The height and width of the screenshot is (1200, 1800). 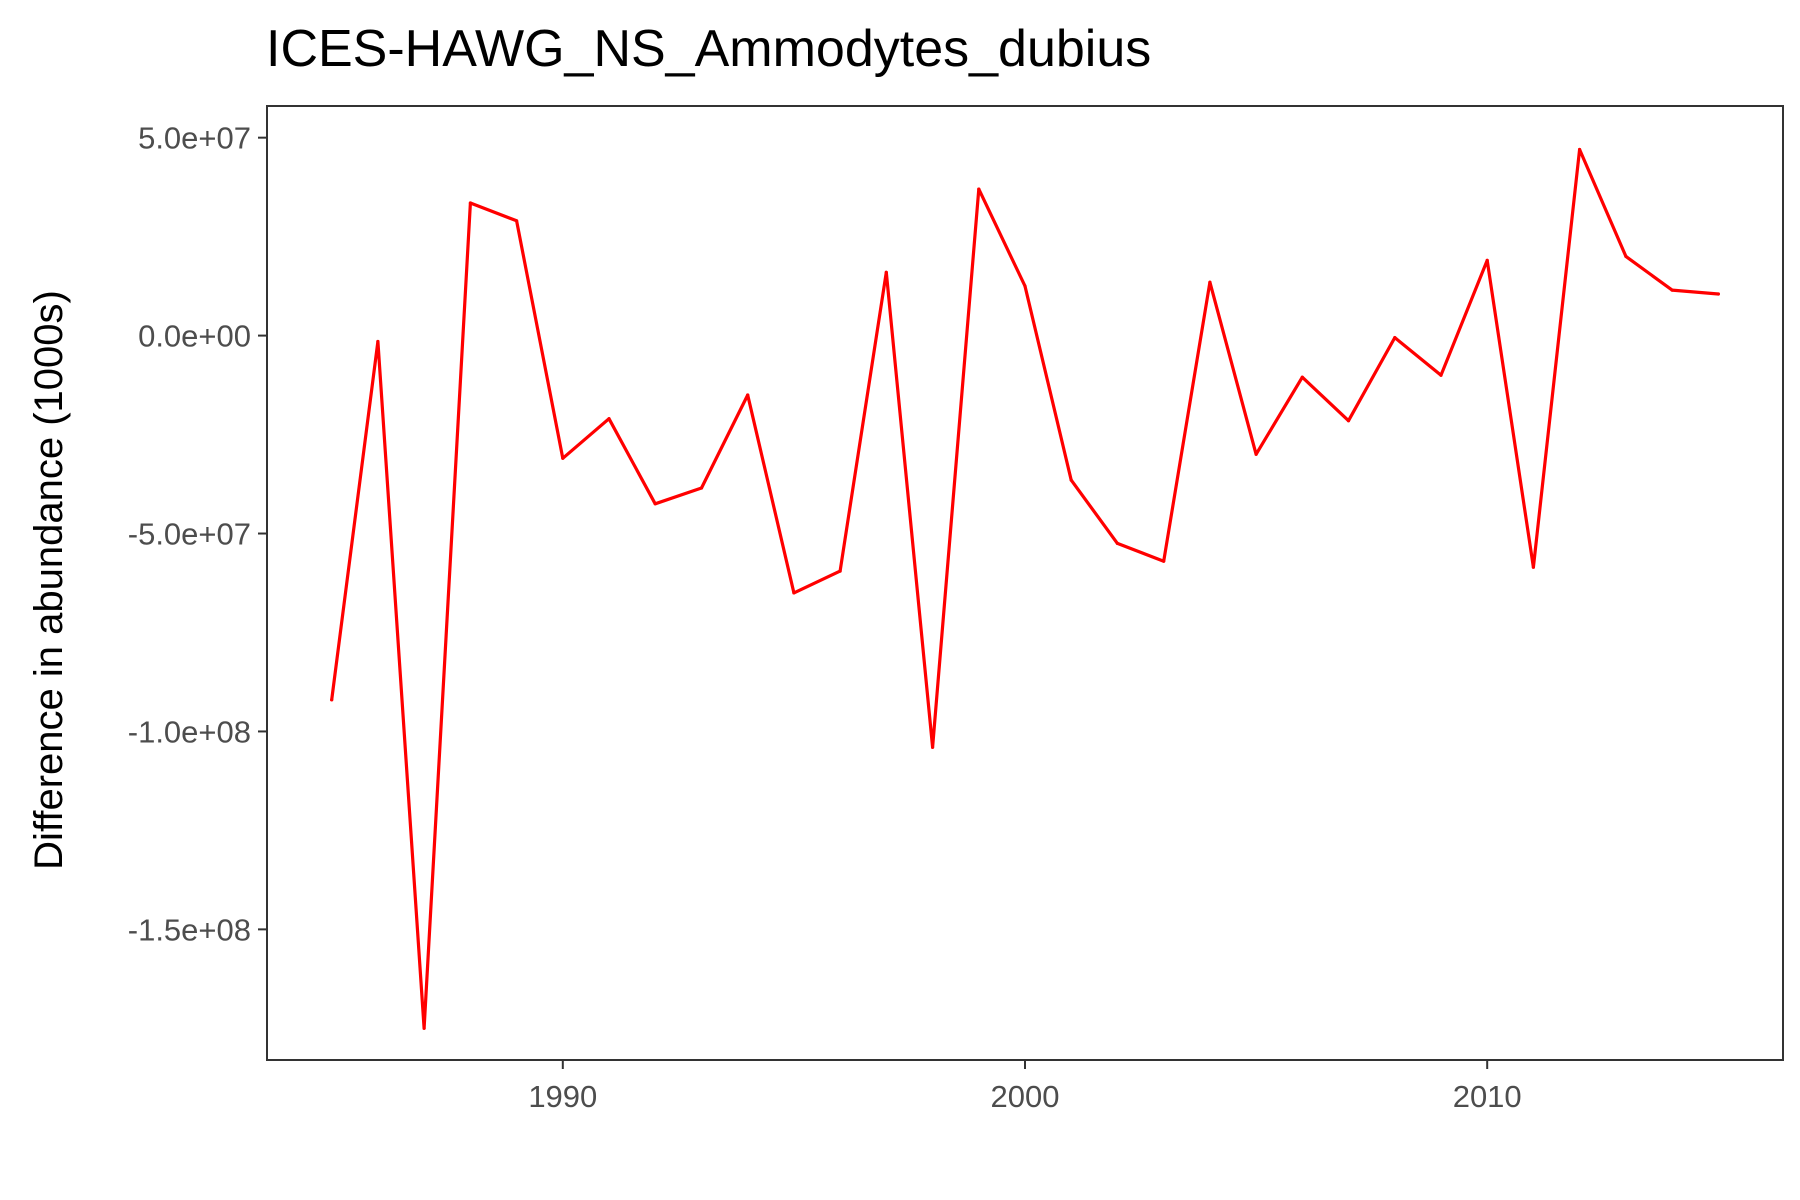 What do you see at coordinates (708, 49) in the screenshot?
I see `chart-title: ICES-HAWG_NS_Ammodytes_dubius` at bounding box center [708, 49].